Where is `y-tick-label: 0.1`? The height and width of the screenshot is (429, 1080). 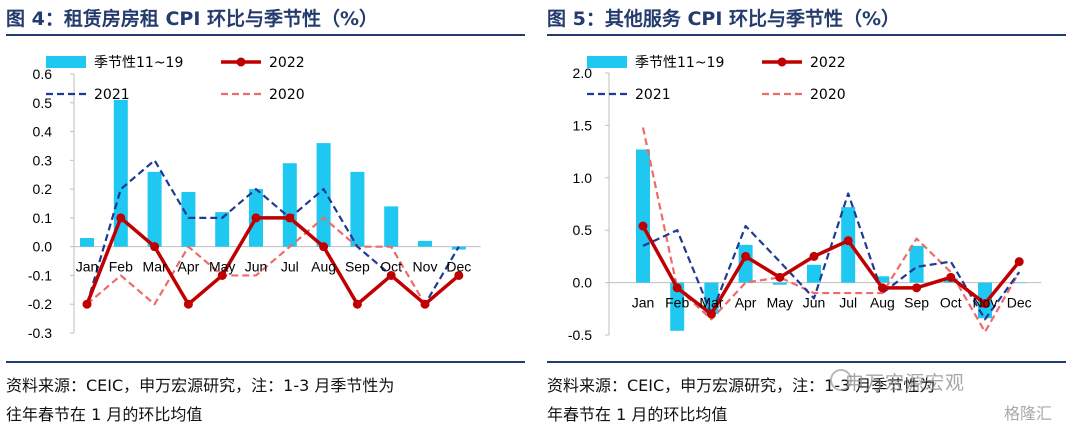
y-tick-label: 0.1 is located at coordinates (43, 218).